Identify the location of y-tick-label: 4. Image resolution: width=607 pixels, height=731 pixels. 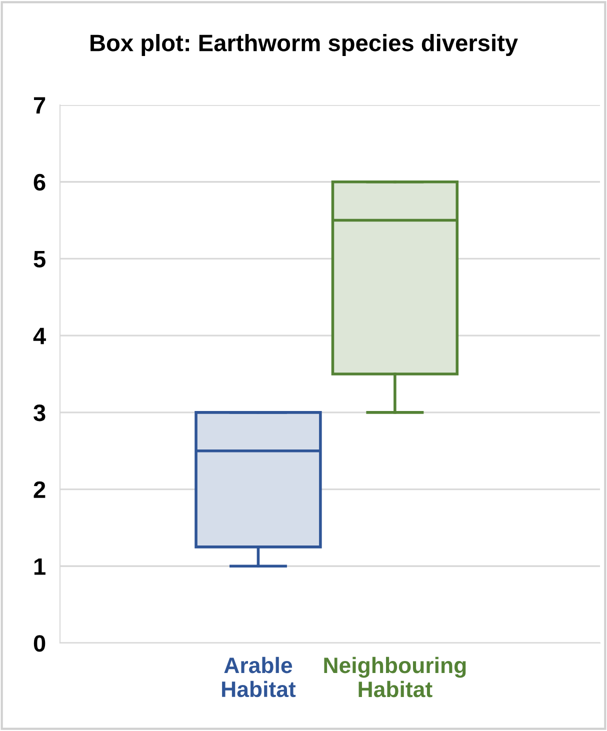
(39, 336).